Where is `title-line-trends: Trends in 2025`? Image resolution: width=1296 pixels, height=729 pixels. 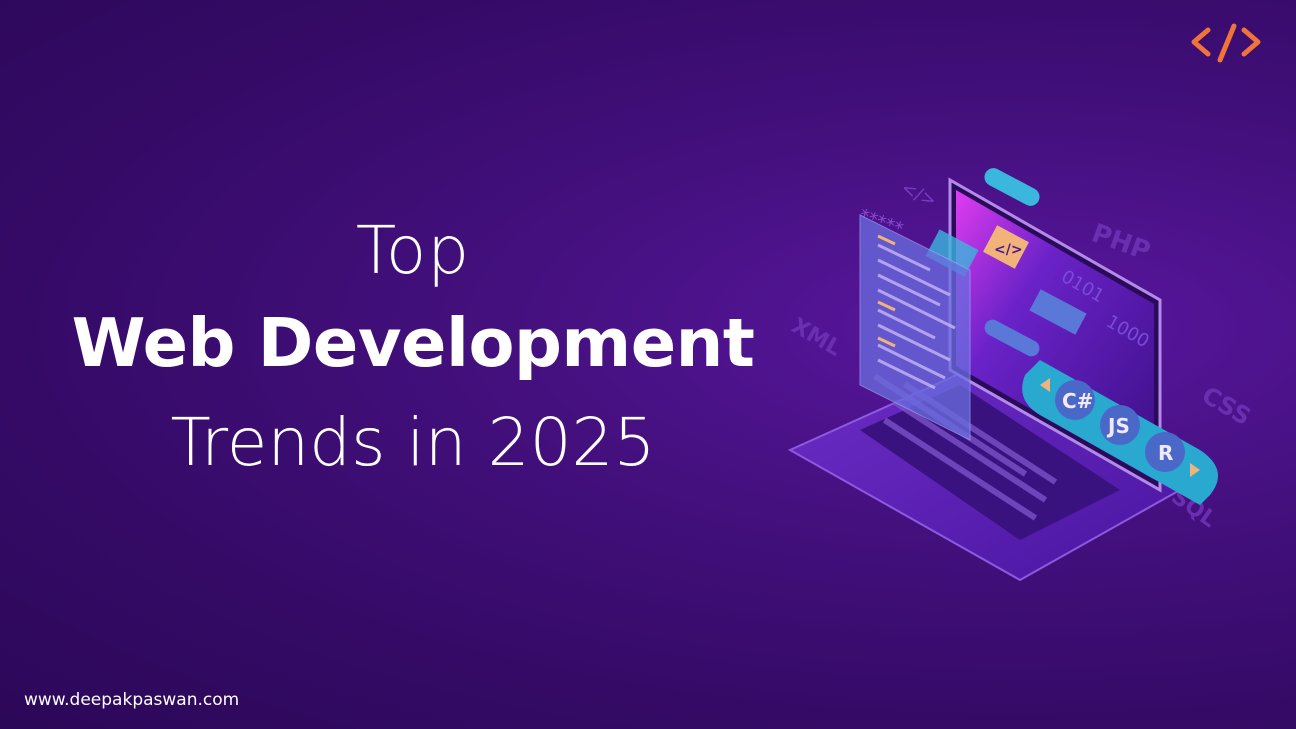 title-line-trends: Trends in 2025 is located at coordinates (413, 442).